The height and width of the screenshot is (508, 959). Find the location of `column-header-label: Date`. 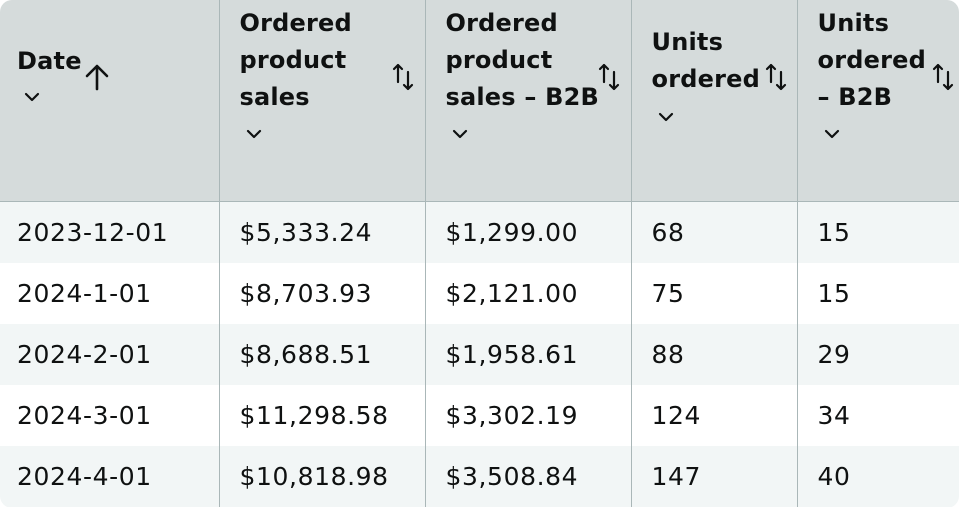

column-header-label: Date is located at coordinates (49, 61).